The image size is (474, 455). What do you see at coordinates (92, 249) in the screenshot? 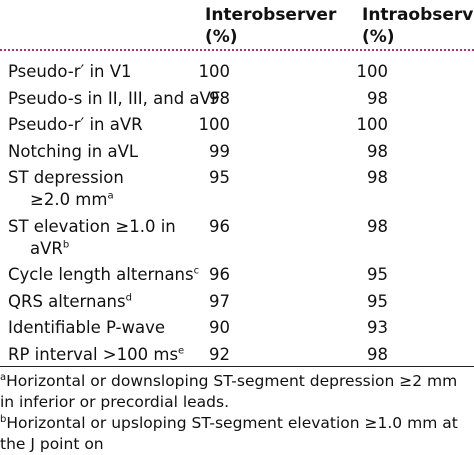
I see `label-line: aVRb` at bounding box center [92, 249].